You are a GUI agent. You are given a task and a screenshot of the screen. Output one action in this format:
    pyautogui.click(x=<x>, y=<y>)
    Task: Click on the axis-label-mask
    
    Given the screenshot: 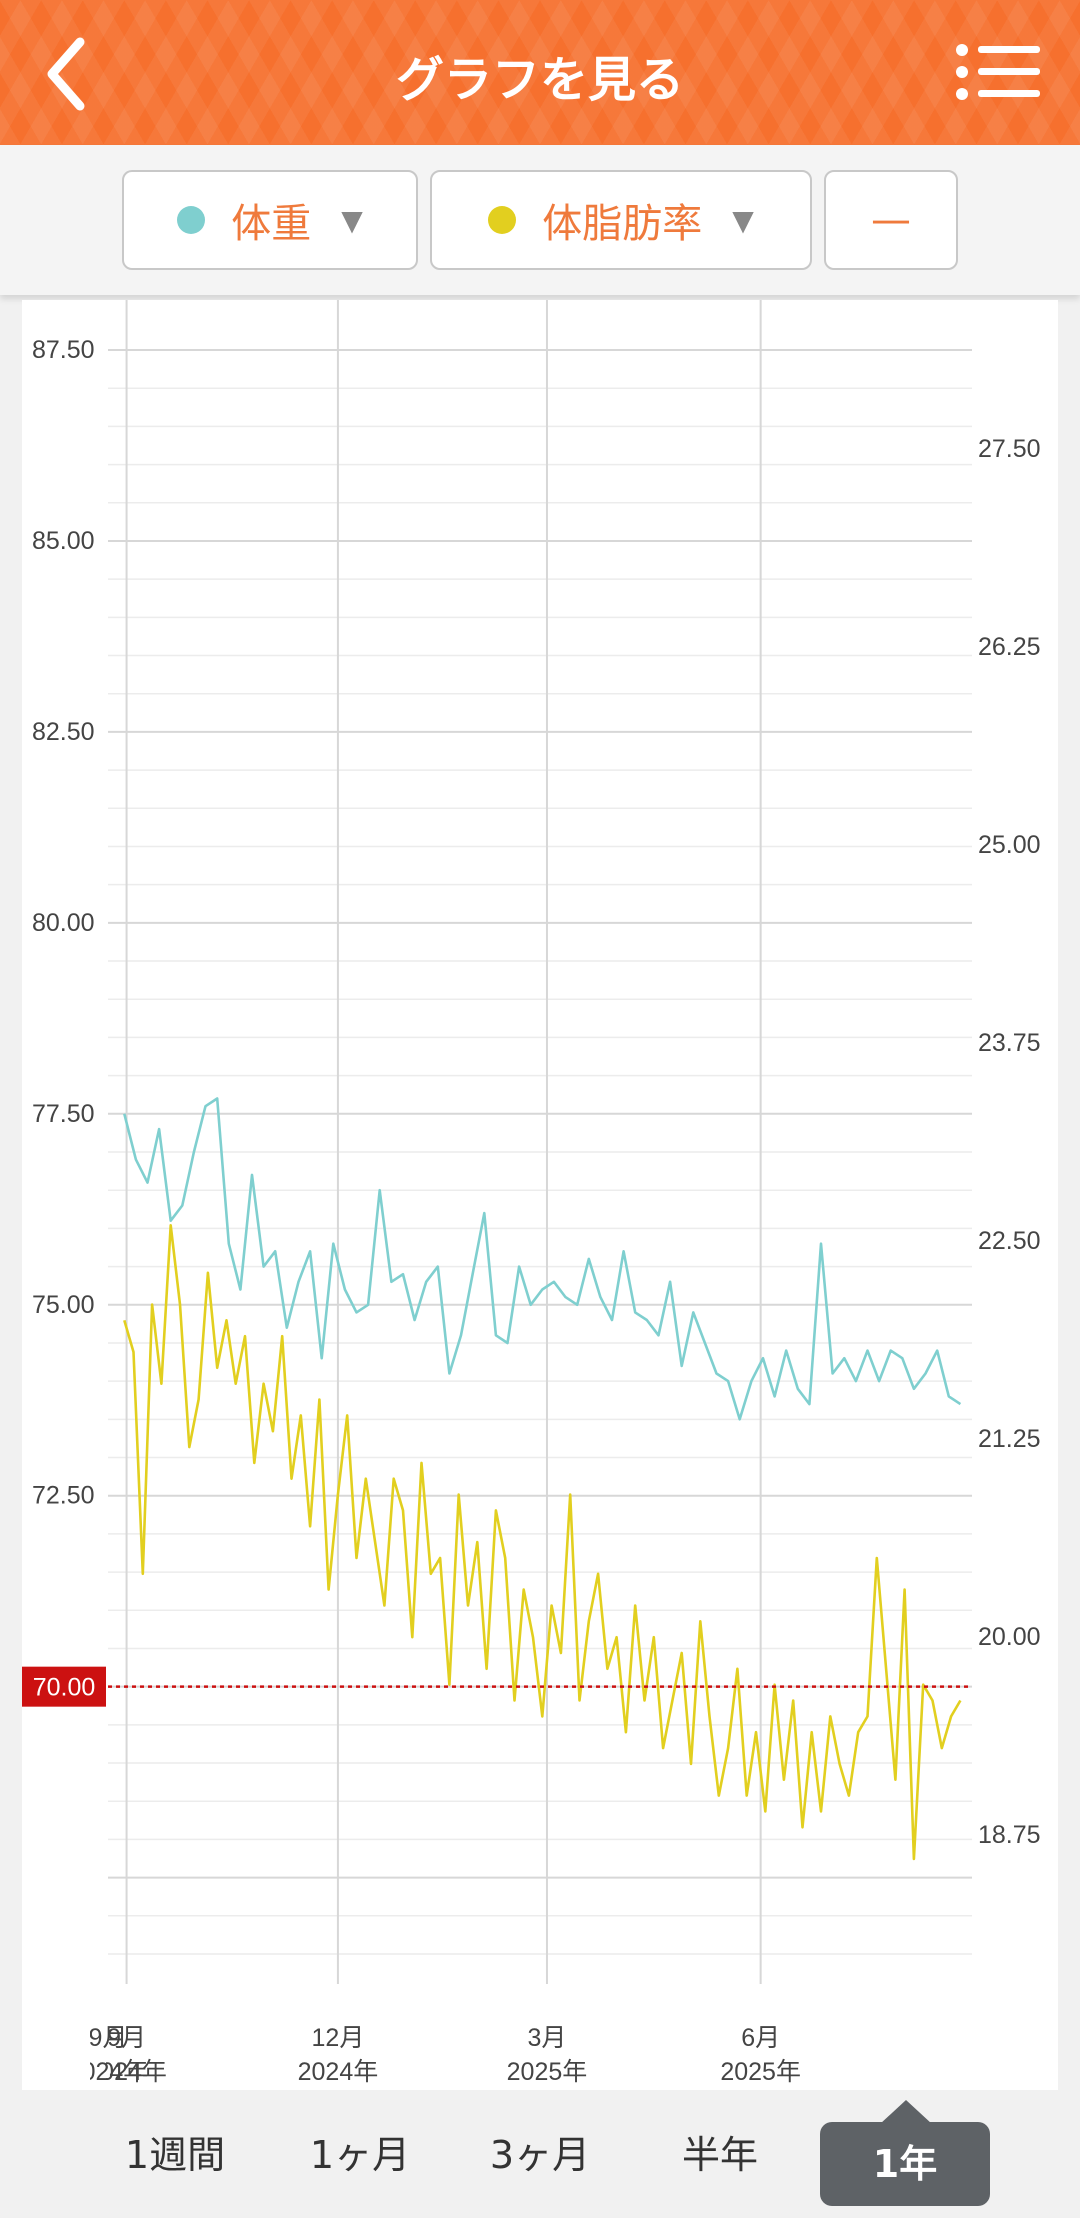 What is the action you would take?
    pyautogui.click(x=56, y=2054)
    